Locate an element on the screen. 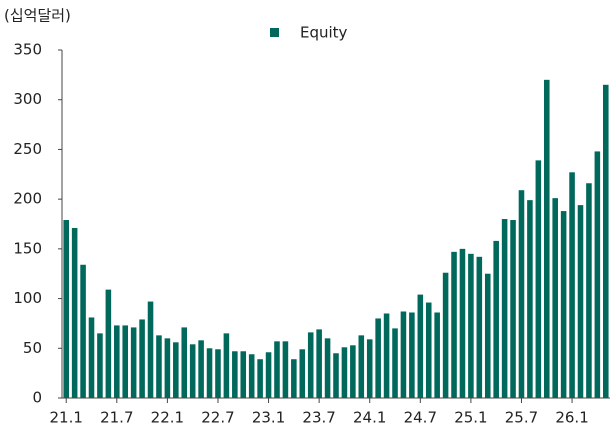 Image resolution: width=610 pixels, height=432 pixels. x-tick-label: 23.1 is located at coordinates (268, 418).